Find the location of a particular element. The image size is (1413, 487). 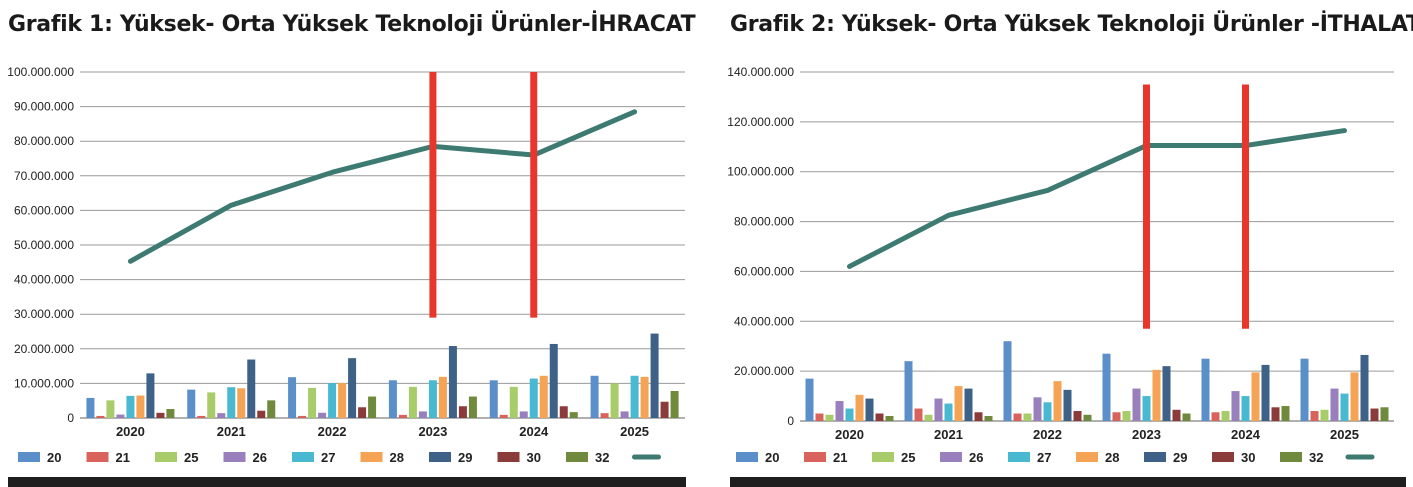

bar-26-2021 is located at coordinates (221, 415).